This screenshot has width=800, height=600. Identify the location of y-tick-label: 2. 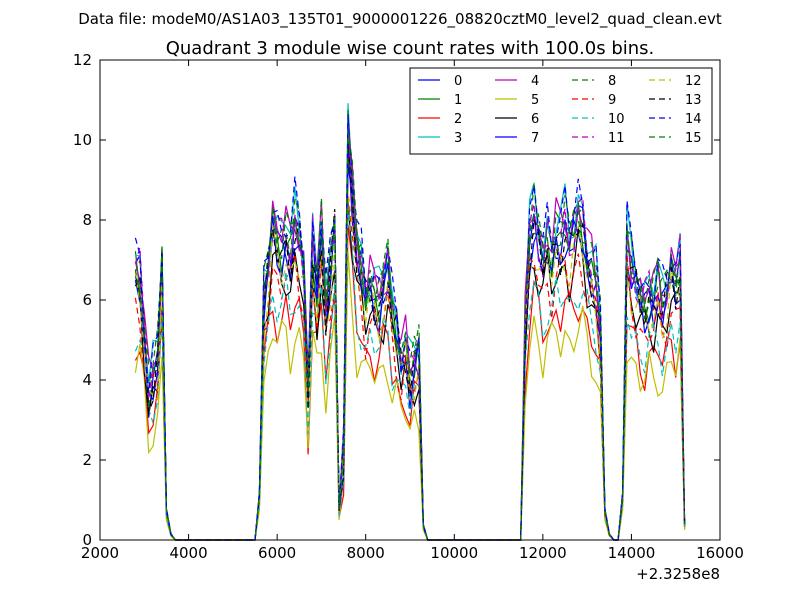
(87, 460).